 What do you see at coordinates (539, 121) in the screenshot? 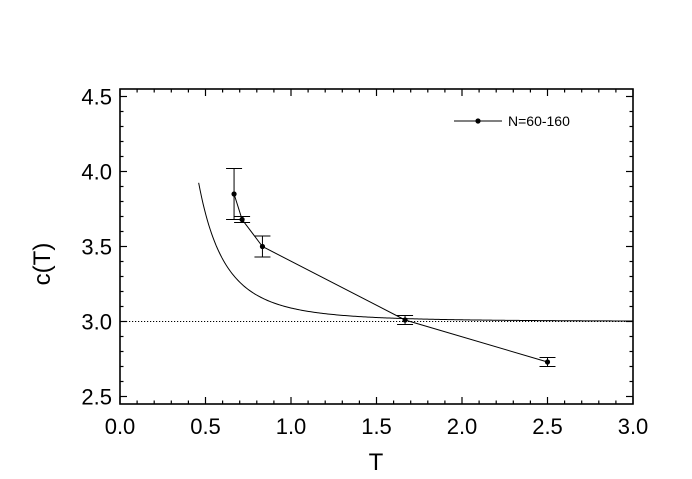
I see `legend-label: N=60-160` at bounding box center [539, 121].